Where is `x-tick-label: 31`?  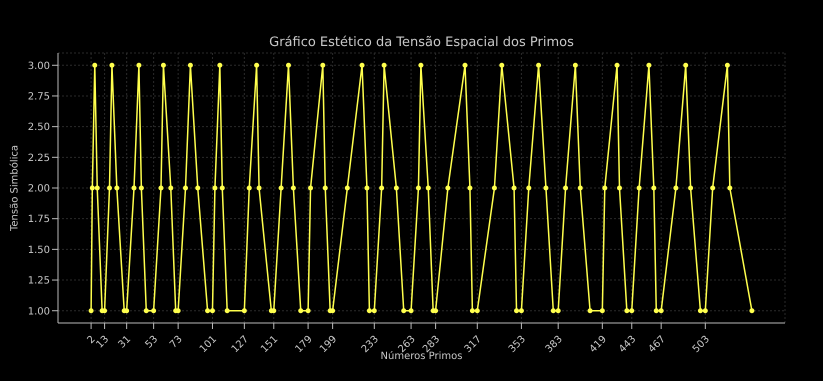
x-tick-label: 31 is located at coordinates (125, 342).